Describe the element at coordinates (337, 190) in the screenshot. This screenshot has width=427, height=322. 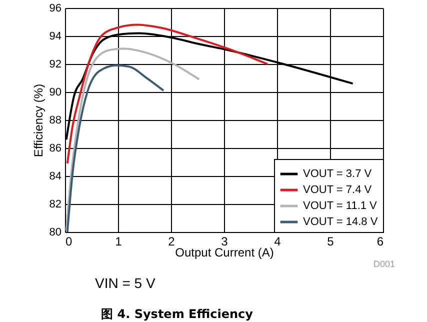
I see `legend-label: VOUT = 7.4 V` at that location.